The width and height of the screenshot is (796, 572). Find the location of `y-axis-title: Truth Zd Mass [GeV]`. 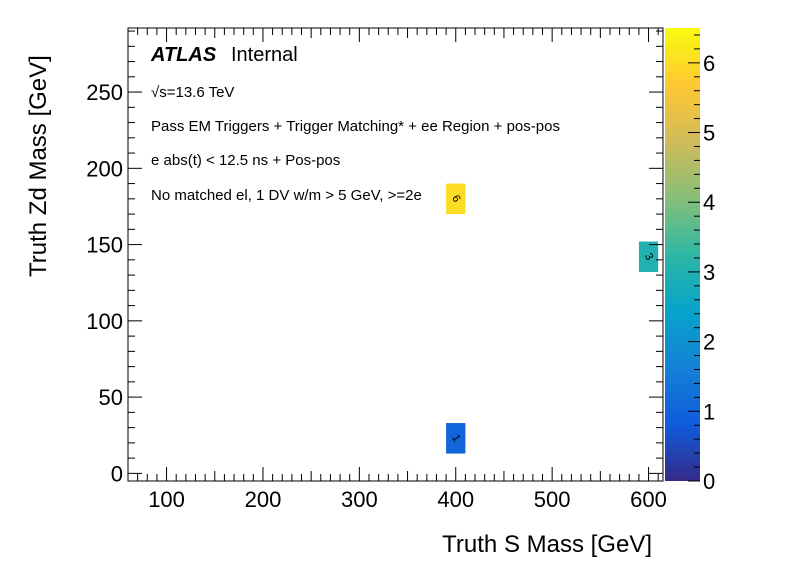

y-axis-title: Truth Zd Mass [GeV] is located at coordinates (38, 166).